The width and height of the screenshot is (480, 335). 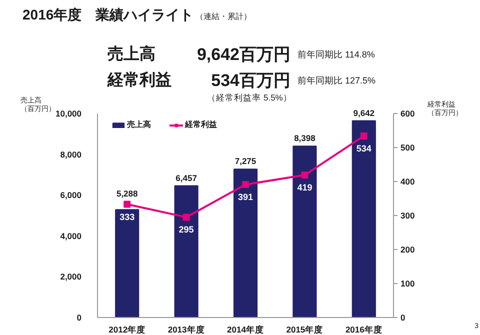 What do you see at coordinates (132, 53) in the screenshot?
I see `text: 売上高` at bounding box center [132, 53].